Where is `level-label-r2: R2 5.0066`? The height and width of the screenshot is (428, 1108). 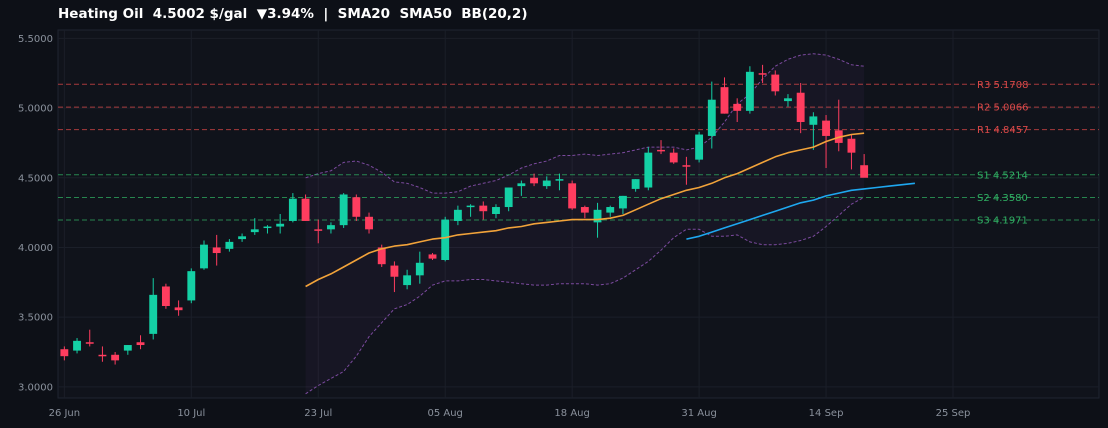 level-label-r2: R2 5.0066 is located at coordinates (1002, 108).